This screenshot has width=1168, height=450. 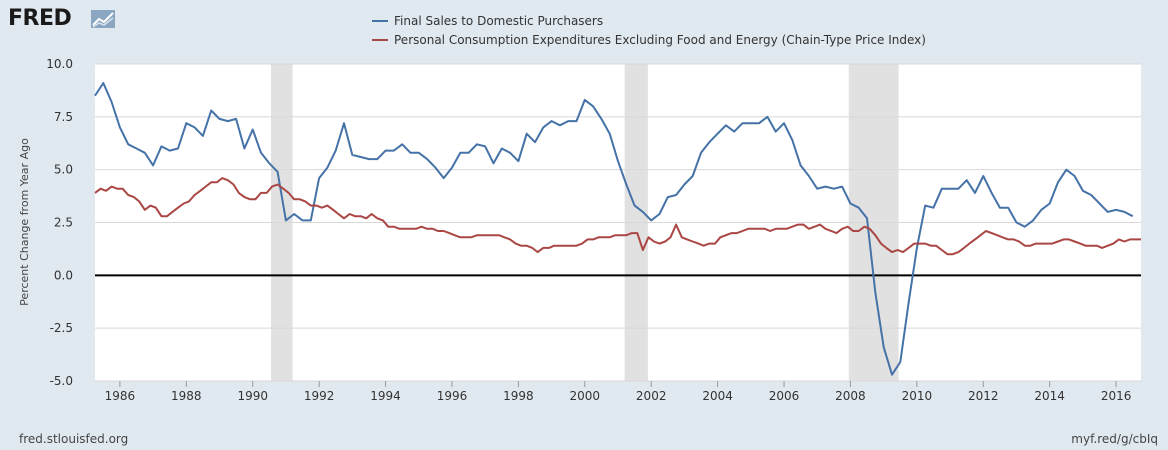 What do you see at coordinates (120, 396) in the screenshot?
I see `x-tick-label: 1986` at bounding box center [120, 396].